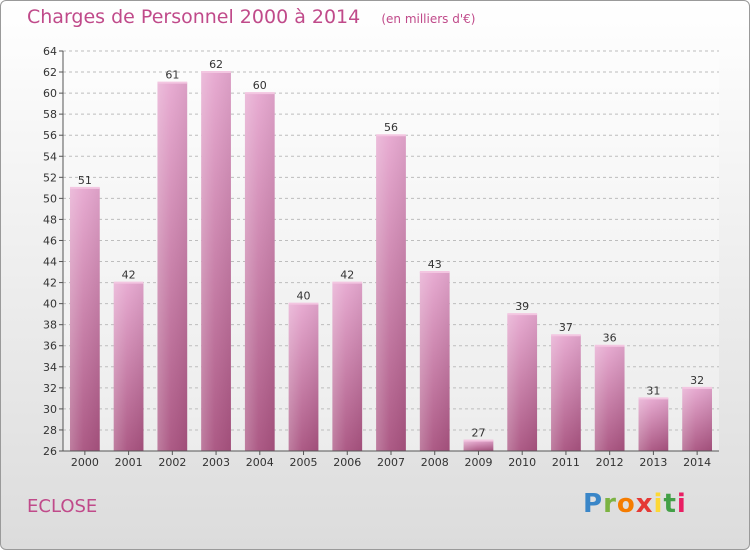 This screenshot has height=550, width=750. What do you see at coordinates (435, 264) in the screenshot?
I see `value-label: 43` at bounding box center [435, 264].